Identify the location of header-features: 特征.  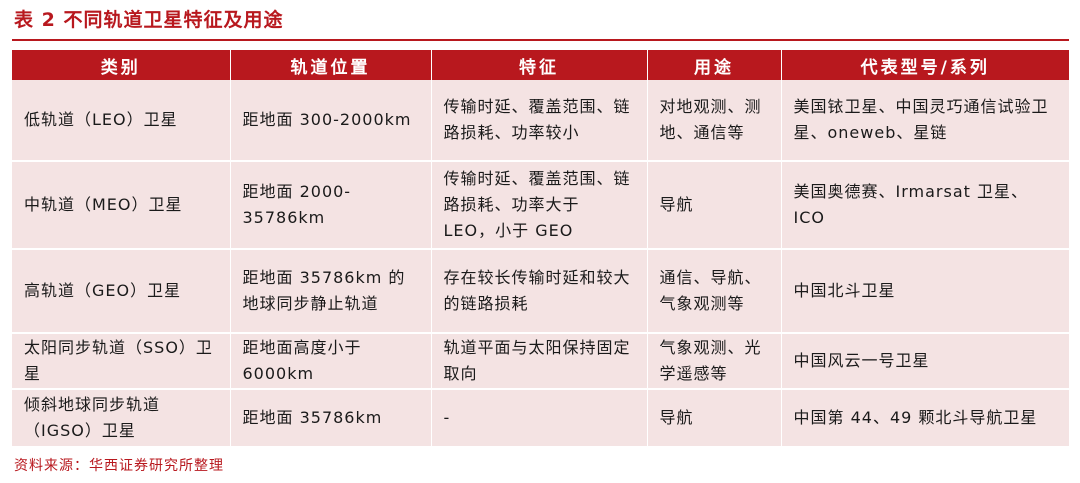
(539, 65).